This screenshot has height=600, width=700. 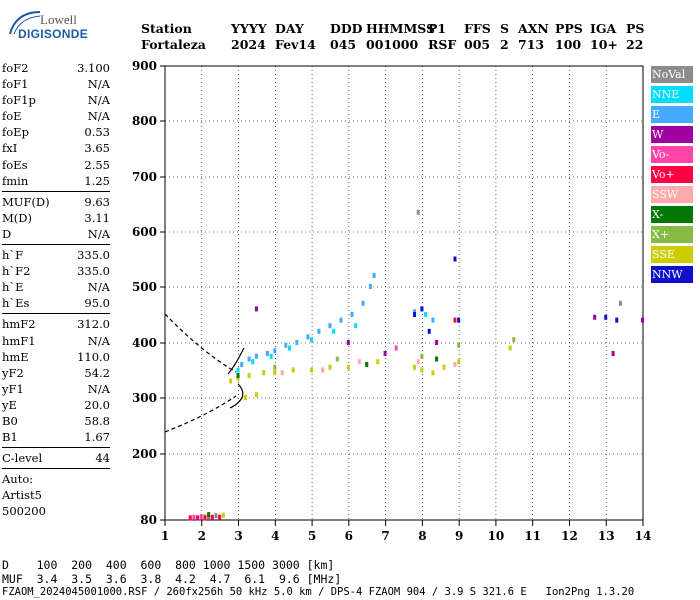 What do you see at coordinates (10, 420) in the screenshot?
I see `param-key: B0` at bounding box center [10, 420].